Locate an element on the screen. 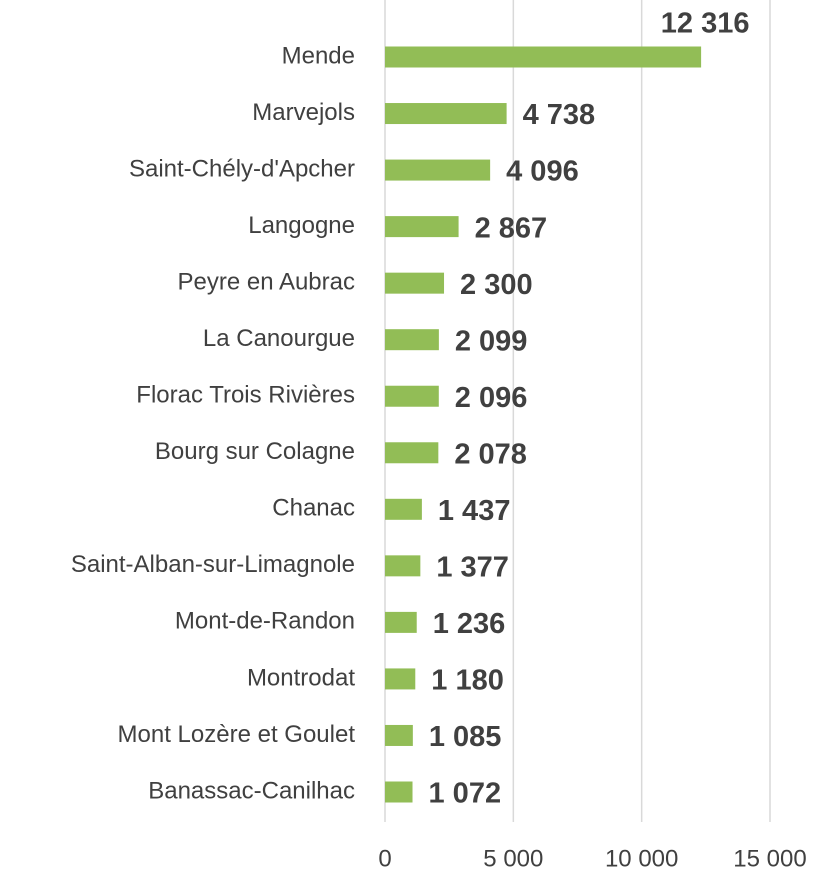 This screenshot has width=815, height=873. category-label: Saint-Alban-sur-Limagnole is located at coordinates (213, 564).